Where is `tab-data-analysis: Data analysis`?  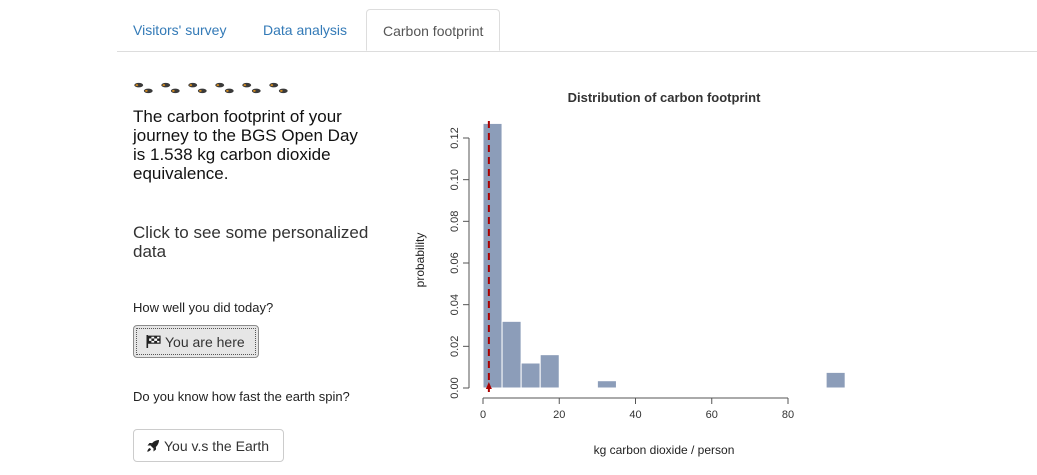 tab-data-analysis: Data analysis is located at coordinates (305, 30).